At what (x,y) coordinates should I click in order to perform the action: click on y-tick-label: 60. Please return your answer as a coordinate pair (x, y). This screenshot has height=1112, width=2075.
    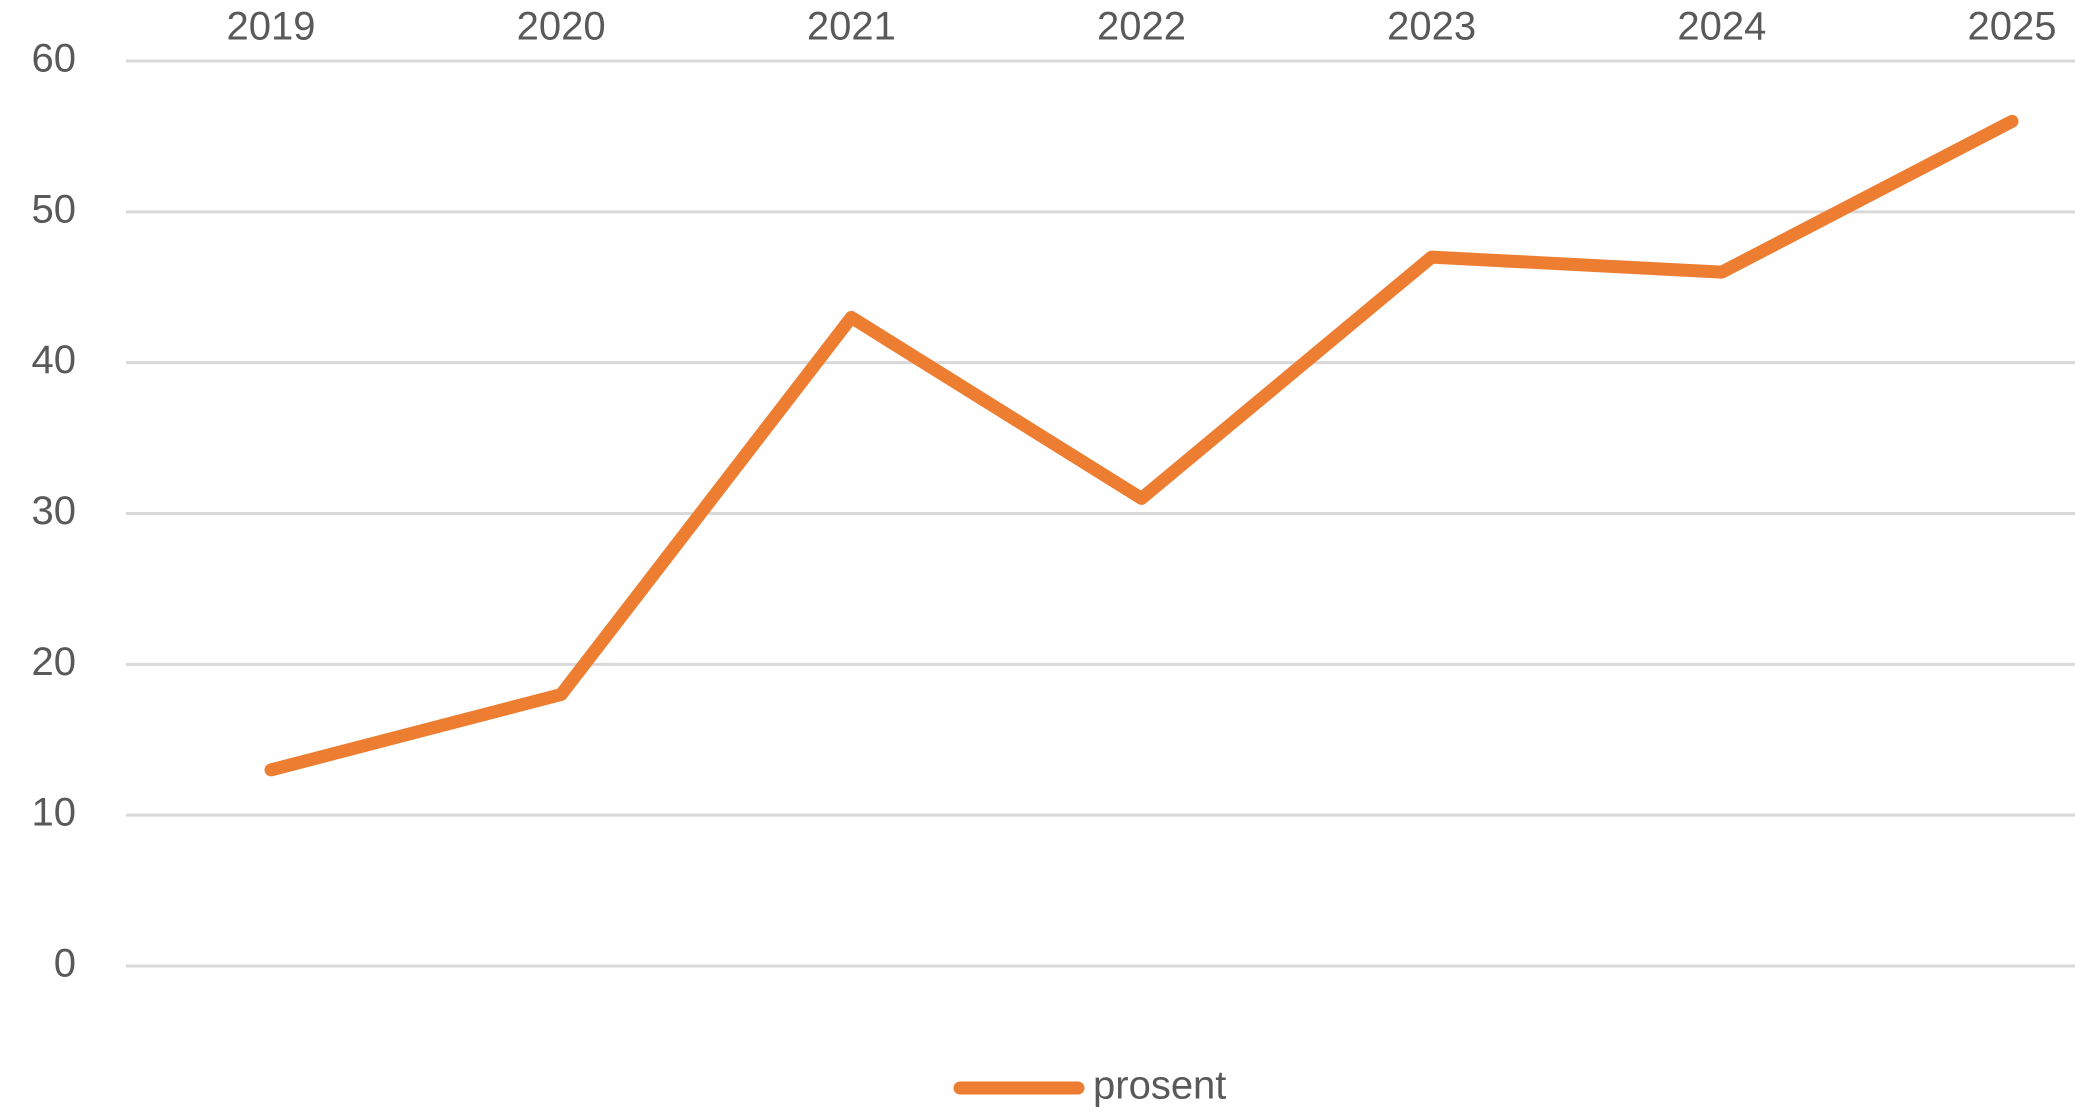
    Looking at the image, I should click on (54, 59).